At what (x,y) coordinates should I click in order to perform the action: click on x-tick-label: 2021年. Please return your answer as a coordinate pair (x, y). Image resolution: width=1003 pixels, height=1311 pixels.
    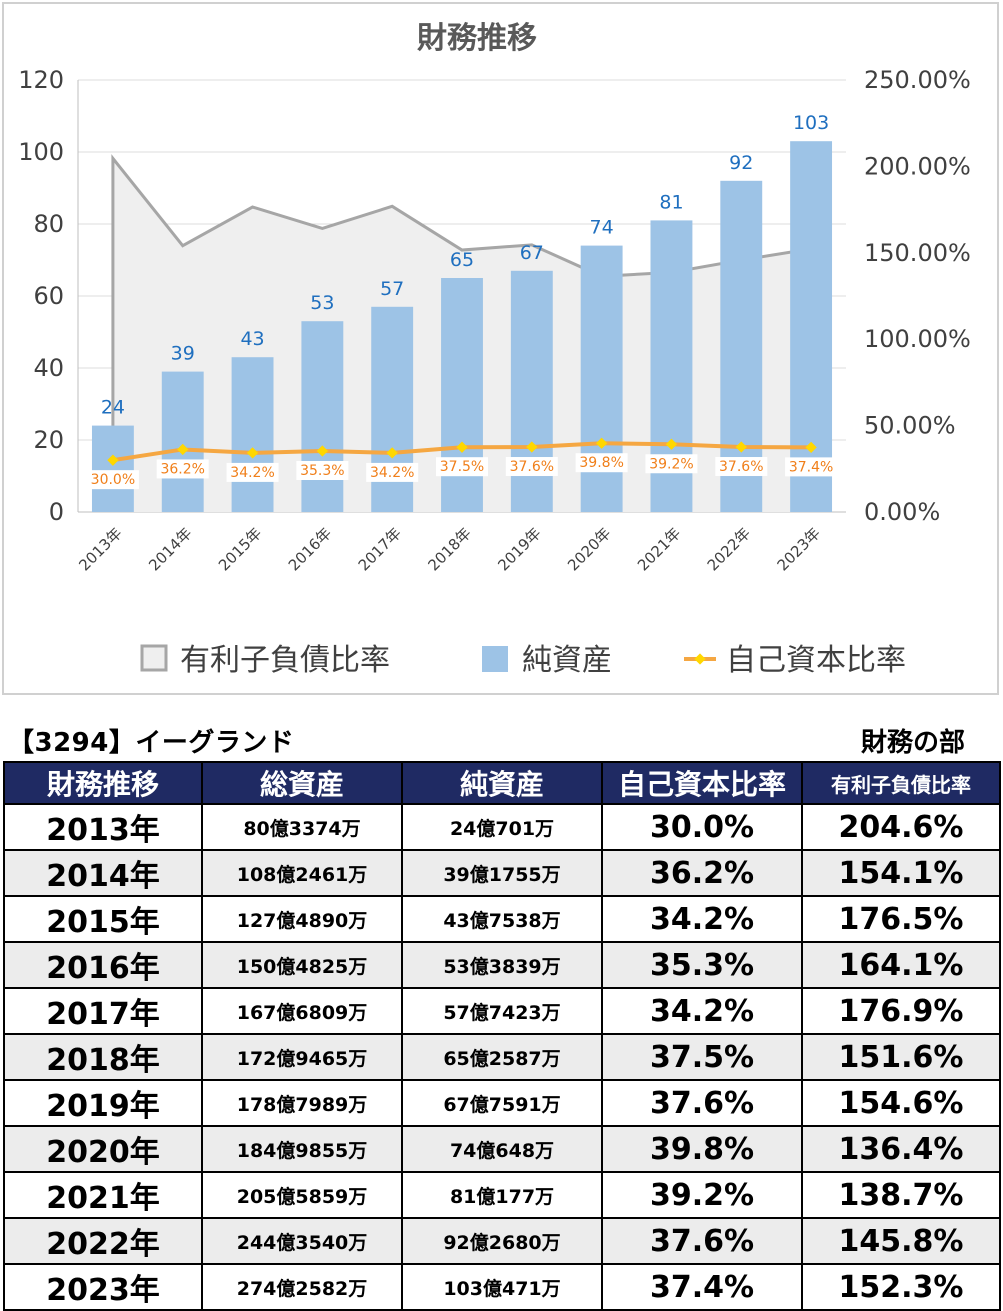
    Looking at the image, I should click on (659, 549).